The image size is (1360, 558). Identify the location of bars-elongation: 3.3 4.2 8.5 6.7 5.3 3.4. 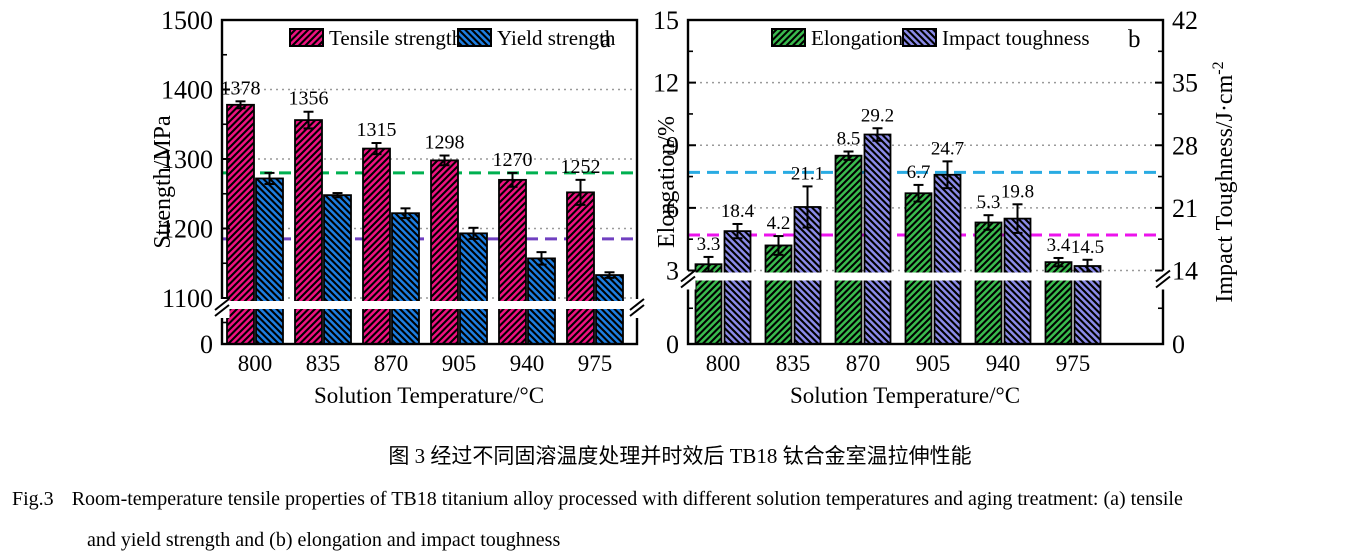
(883, 237).